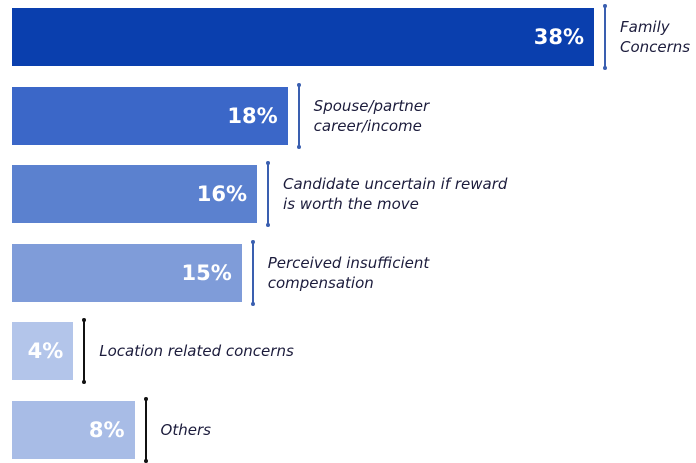 This screenshot has width=696, height=463. I want to click on value-label: 4%, so click(45, 351).